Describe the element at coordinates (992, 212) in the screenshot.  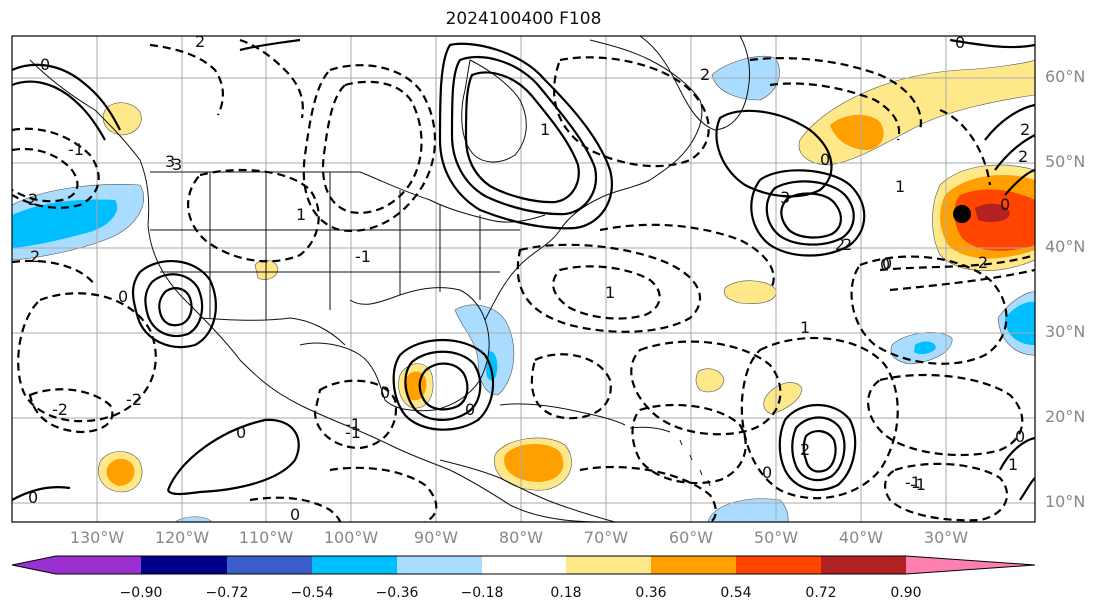
I see `warm-patch-east-darkred` at that location.